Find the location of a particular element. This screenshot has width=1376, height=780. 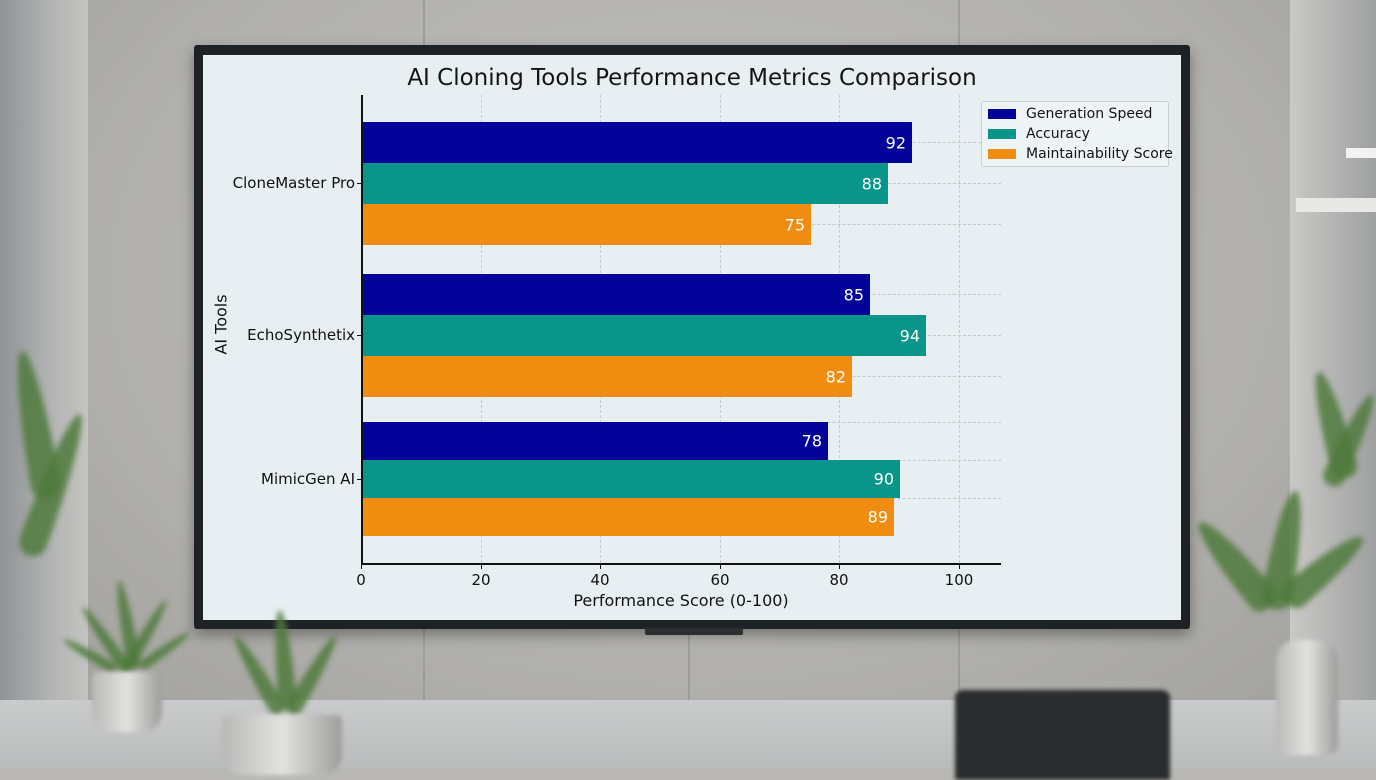

x-tick-label: 0 is located at coordinates (361, 580).